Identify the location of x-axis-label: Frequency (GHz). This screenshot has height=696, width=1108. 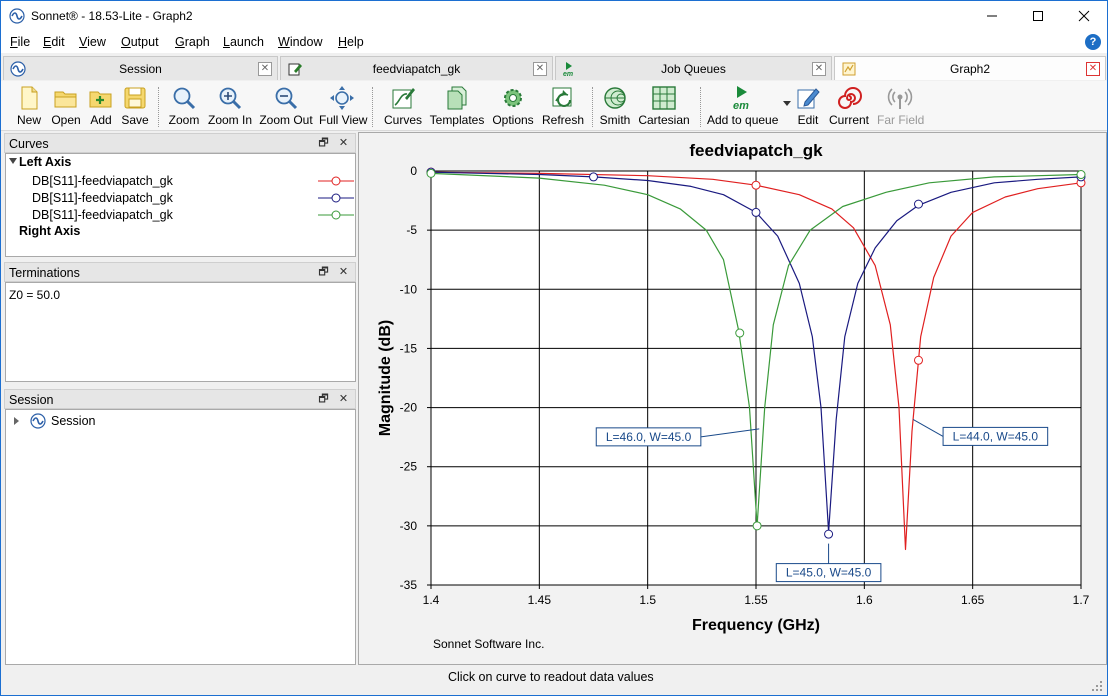
(756, 625).